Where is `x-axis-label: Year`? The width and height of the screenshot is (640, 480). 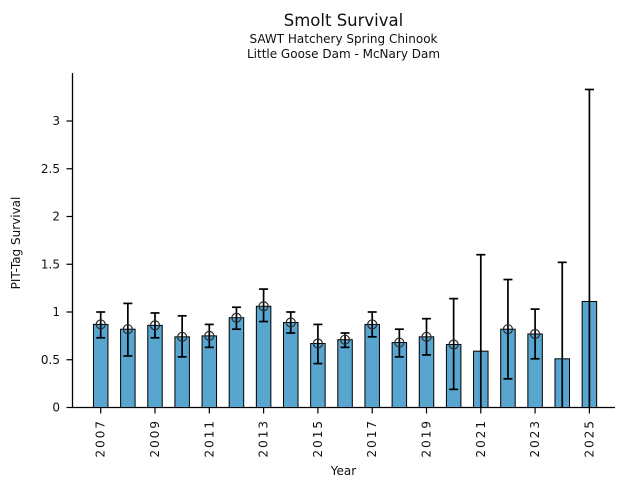
x-axis-label: Year is located at coordinates (343, 471).